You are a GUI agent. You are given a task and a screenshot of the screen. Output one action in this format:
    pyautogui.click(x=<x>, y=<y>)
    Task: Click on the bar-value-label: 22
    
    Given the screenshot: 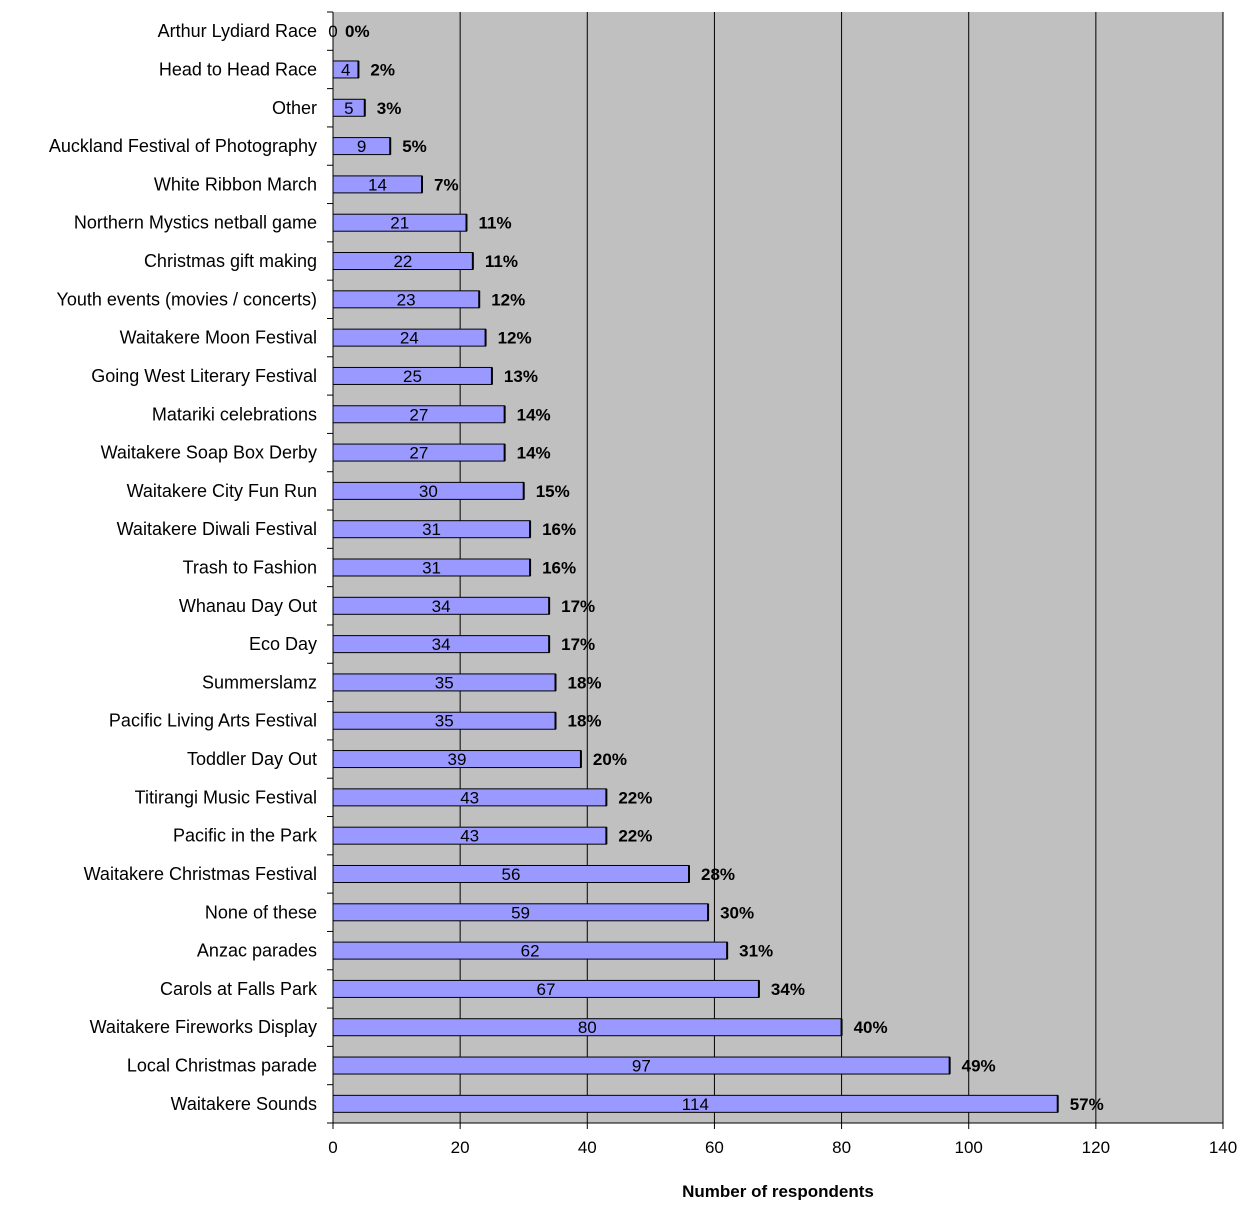 What is the action you would take?
    pyautogui.click(x=402, y=261)
    